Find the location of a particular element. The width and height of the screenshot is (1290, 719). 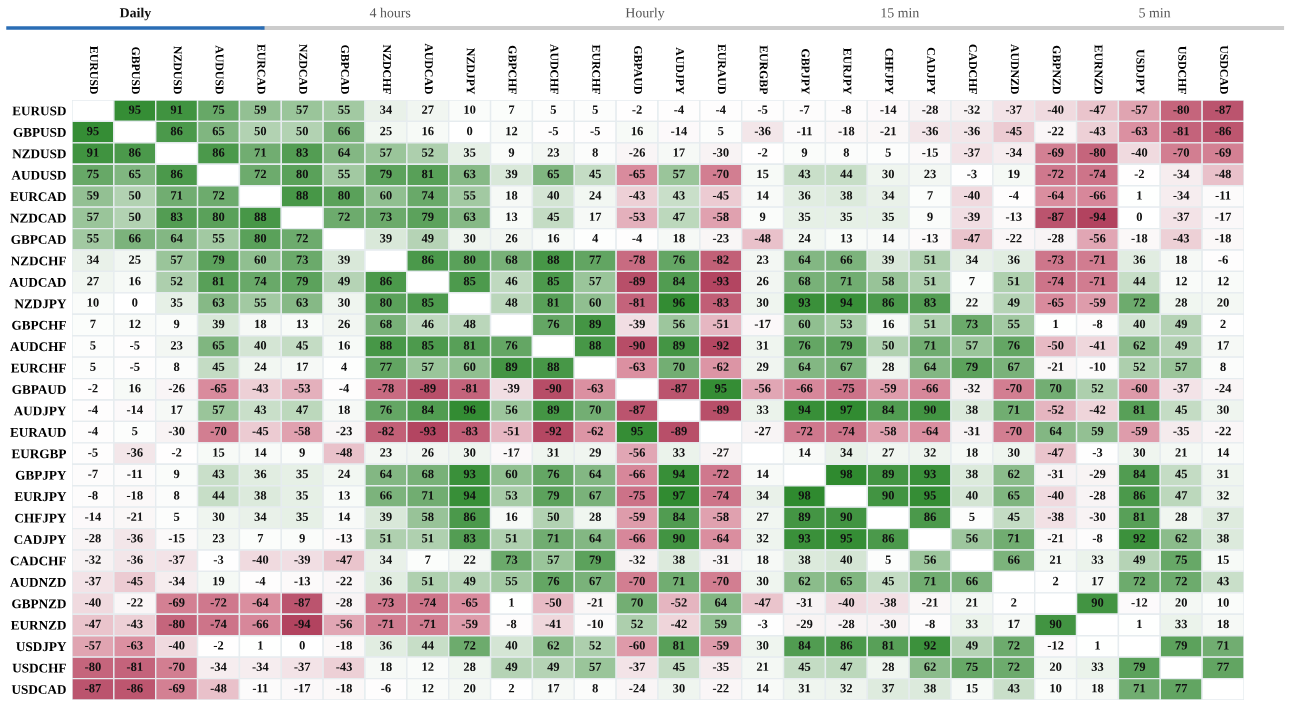

data-label: -2 is located at coordinates (176, 452).